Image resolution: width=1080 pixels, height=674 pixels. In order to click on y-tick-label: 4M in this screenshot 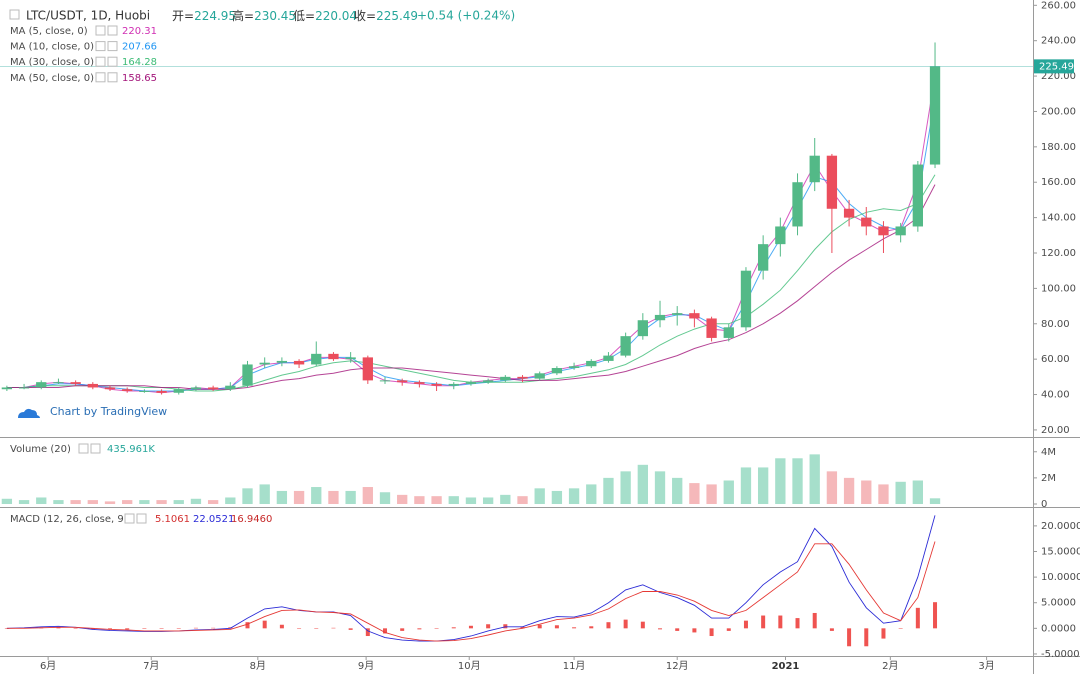, I will do `click(1048, 452)`.